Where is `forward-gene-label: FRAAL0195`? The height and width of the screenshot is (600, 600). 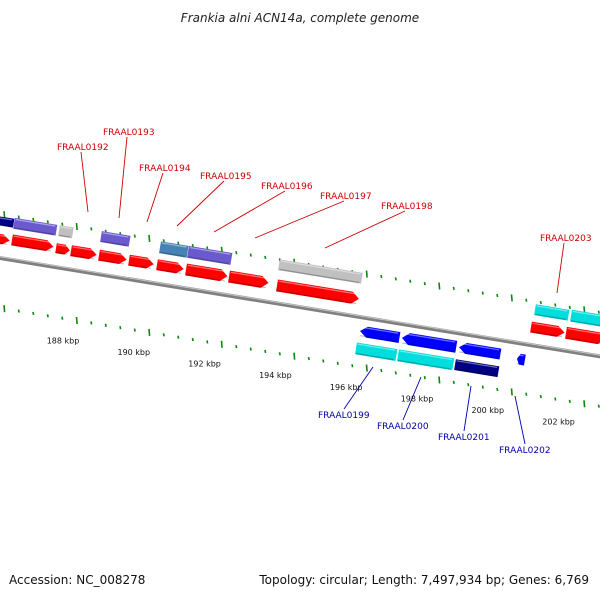 forward-gene-label: FRAAL0195 is located at coordinates (226, 177).